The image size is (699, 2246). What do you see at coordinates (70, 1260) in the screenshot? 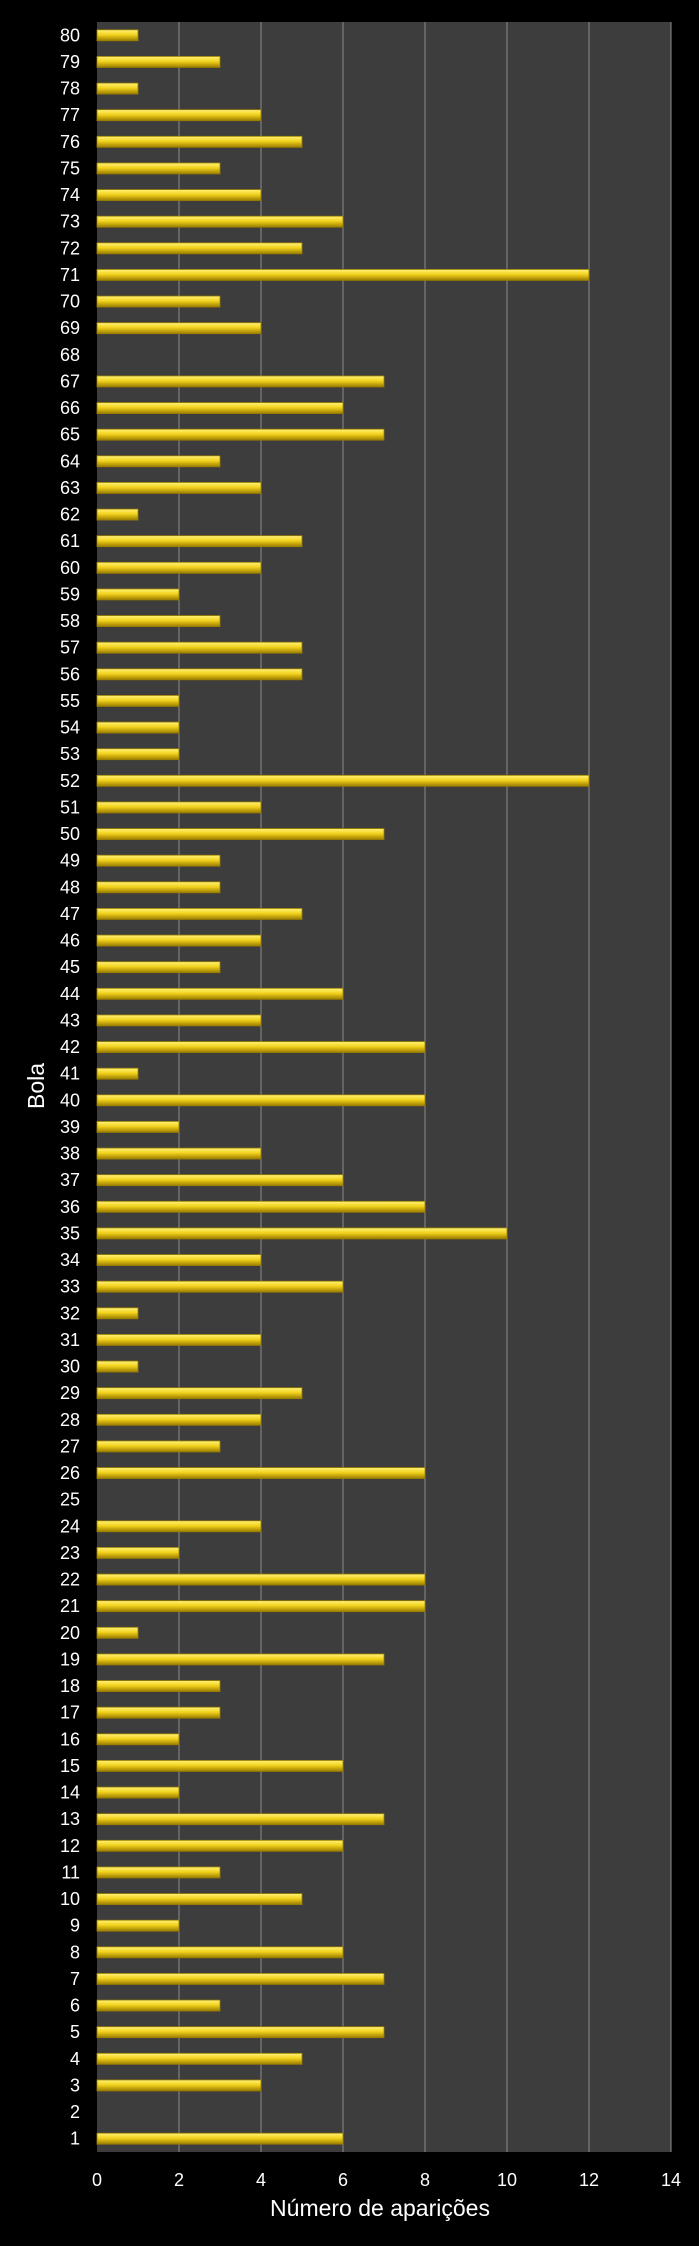
I see `y-tick-label: 34` at bounding box center [70, 1260].